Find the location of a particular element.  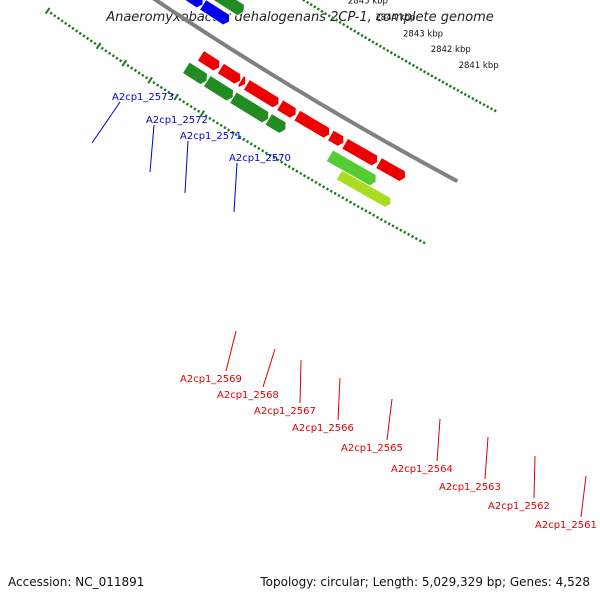

gene-label: A2cp1_2566 is located at coordinates (323, 428).